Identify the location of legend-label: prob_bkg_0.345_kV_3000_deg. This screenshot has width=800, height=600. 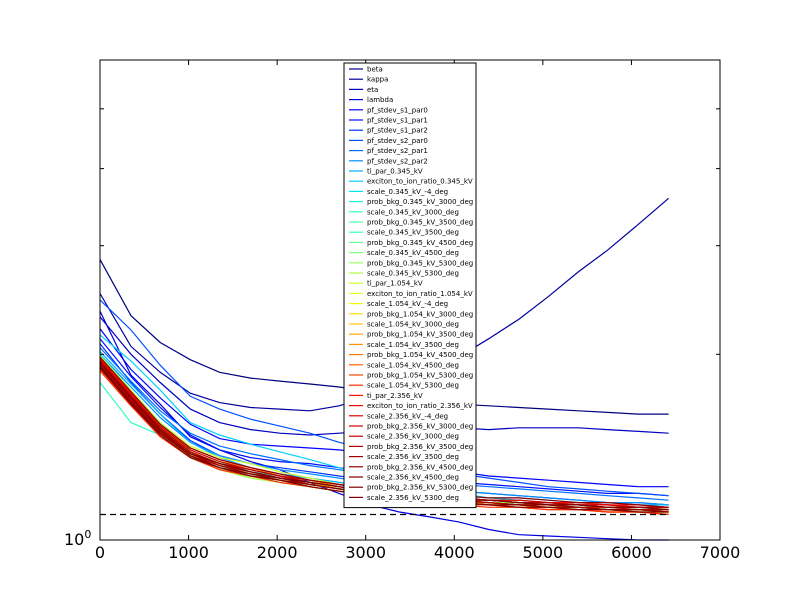
(420, 202).